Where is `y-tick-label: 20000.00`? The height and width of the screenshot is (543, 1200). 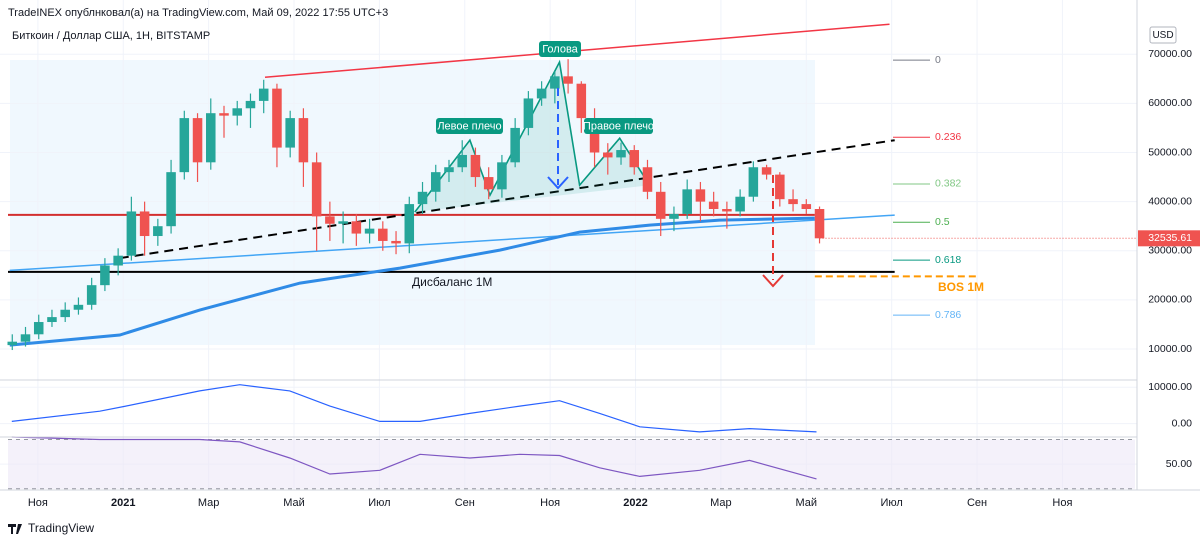
y-tick-label: 20000.00 is located at coordinates (1170, 300).